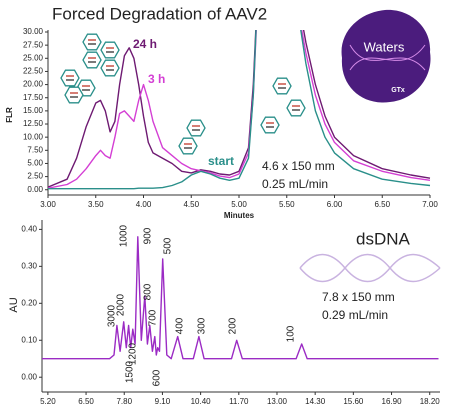  I want to click on x-tick-label: 16.90, so click(392, 401).